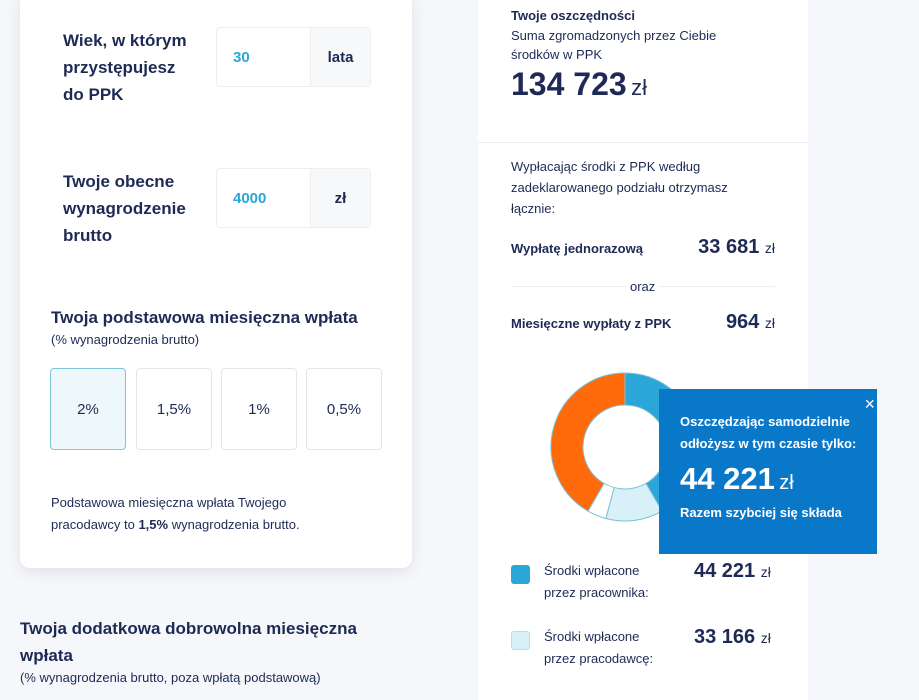 The image size is (919, 700). I want to click on age-value: 30, so click(241, 57).